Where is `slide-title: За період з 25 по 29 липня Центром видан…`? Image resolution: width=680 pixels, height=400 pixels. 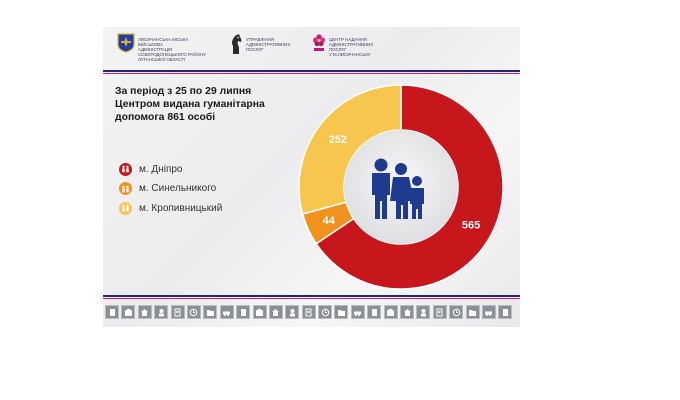
slide-title: За період з 25 по 29 липня Центром видан… is located at coordinates (215, 104).